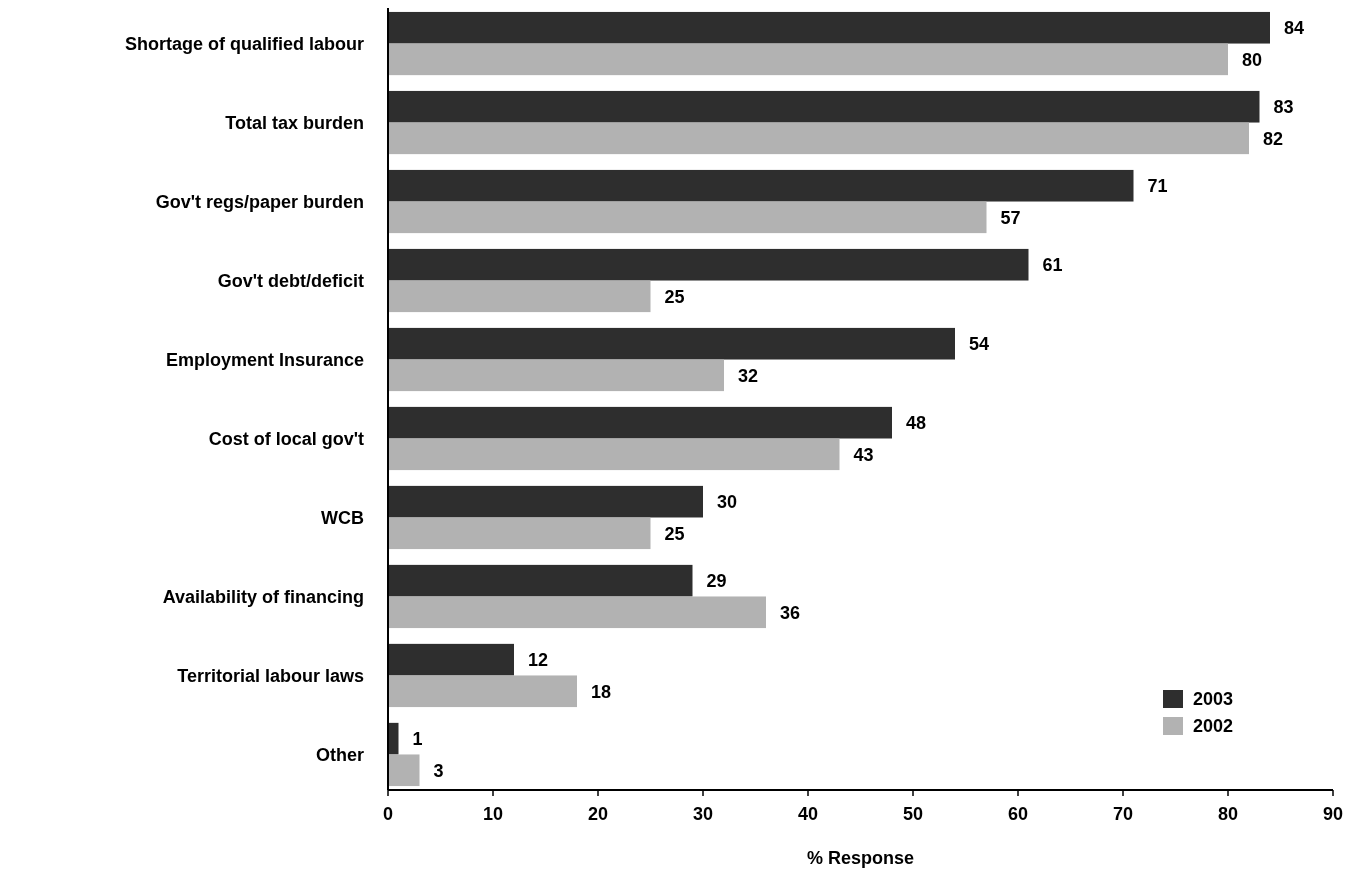  What do you see at coordinates (913, 814) in the screenshot?
I see `x-tick-label: 50` at bounding box center [913, 814].